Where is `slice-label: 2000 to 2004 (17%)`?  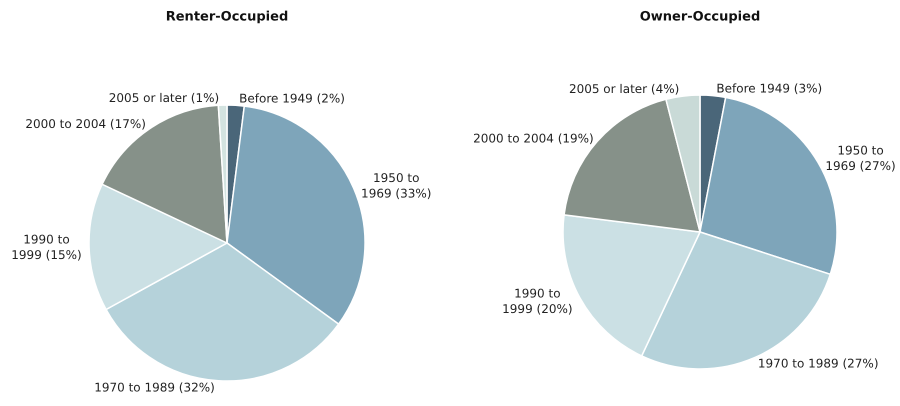
slice-label: 2000 to 2004 (17%) is located at coordinates (85, 124).